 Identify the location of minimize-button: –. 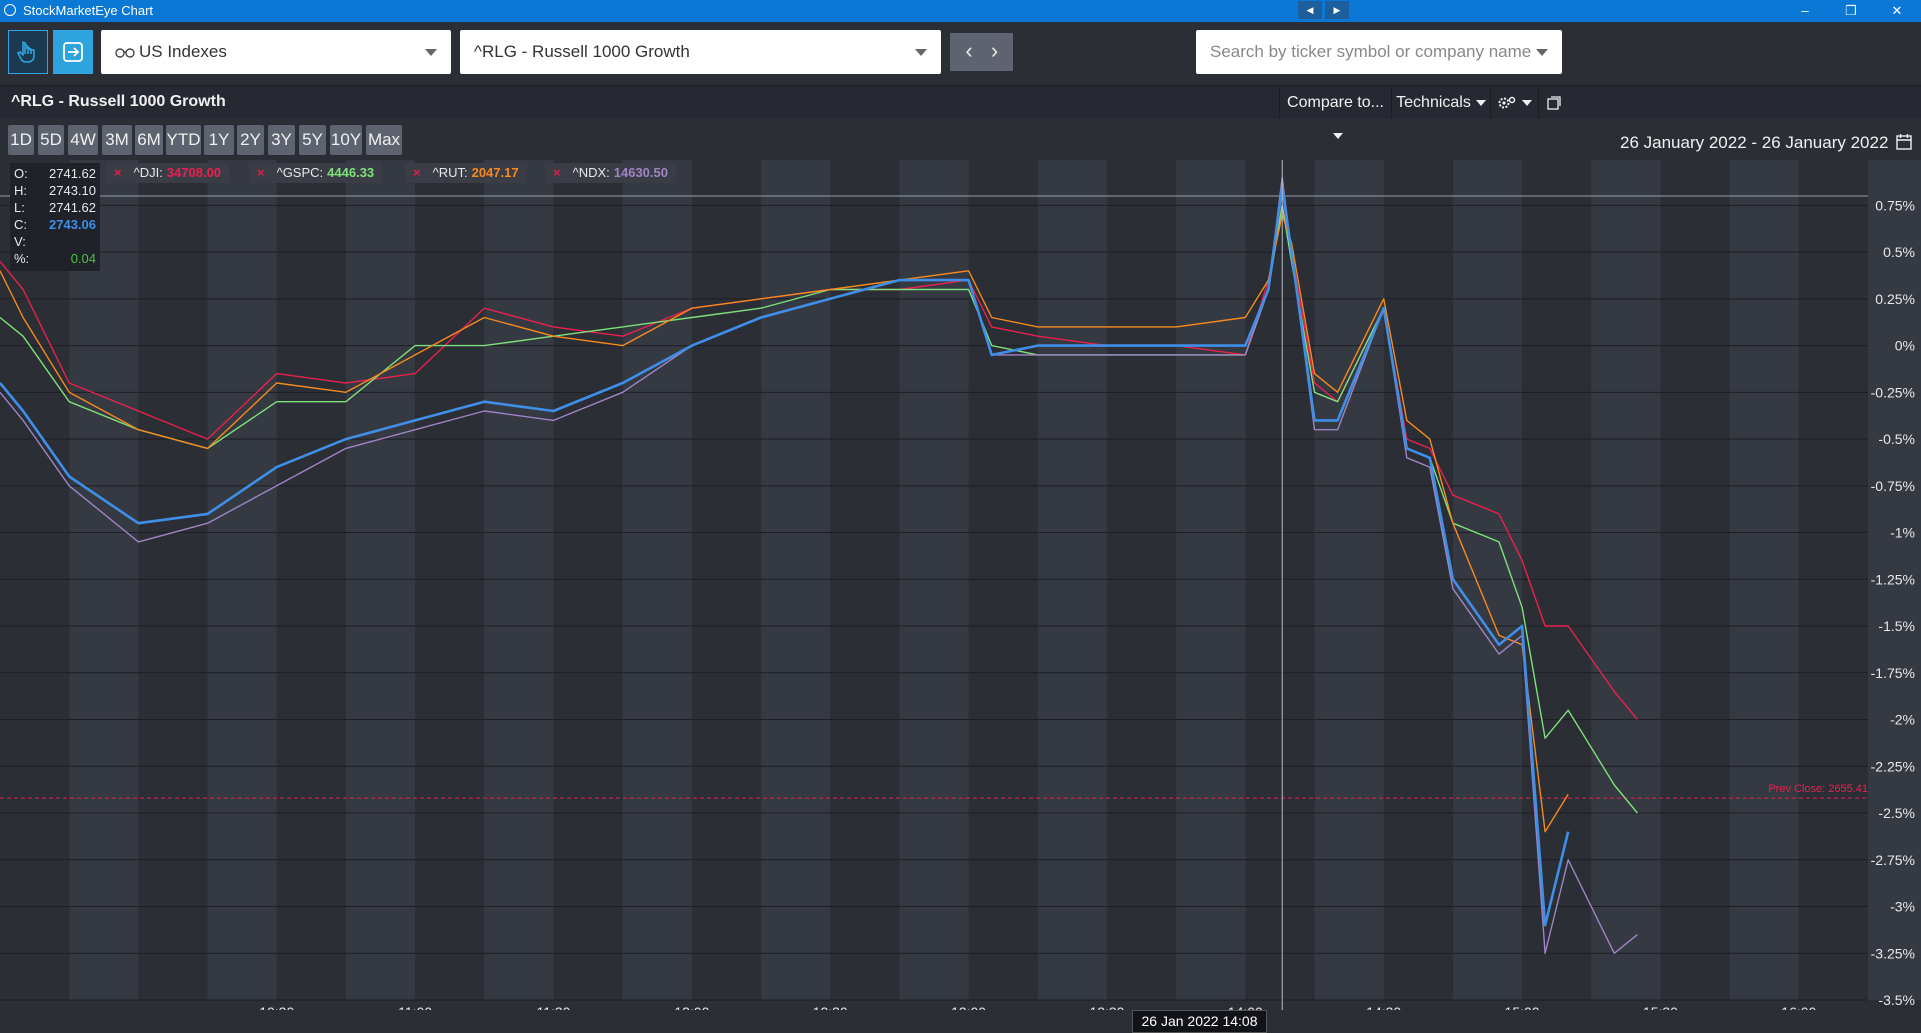
(1805, 10).